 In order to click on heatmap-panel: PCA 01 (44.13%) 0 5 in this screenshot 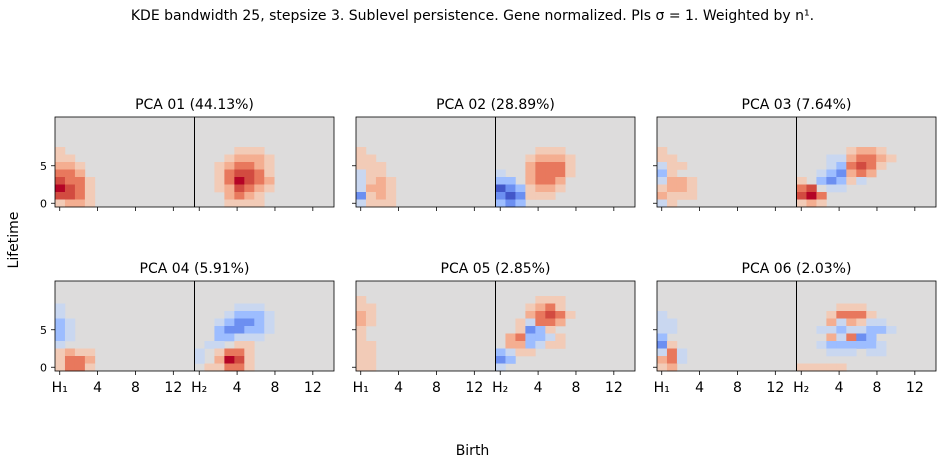, I will do `click(187, 154)`.